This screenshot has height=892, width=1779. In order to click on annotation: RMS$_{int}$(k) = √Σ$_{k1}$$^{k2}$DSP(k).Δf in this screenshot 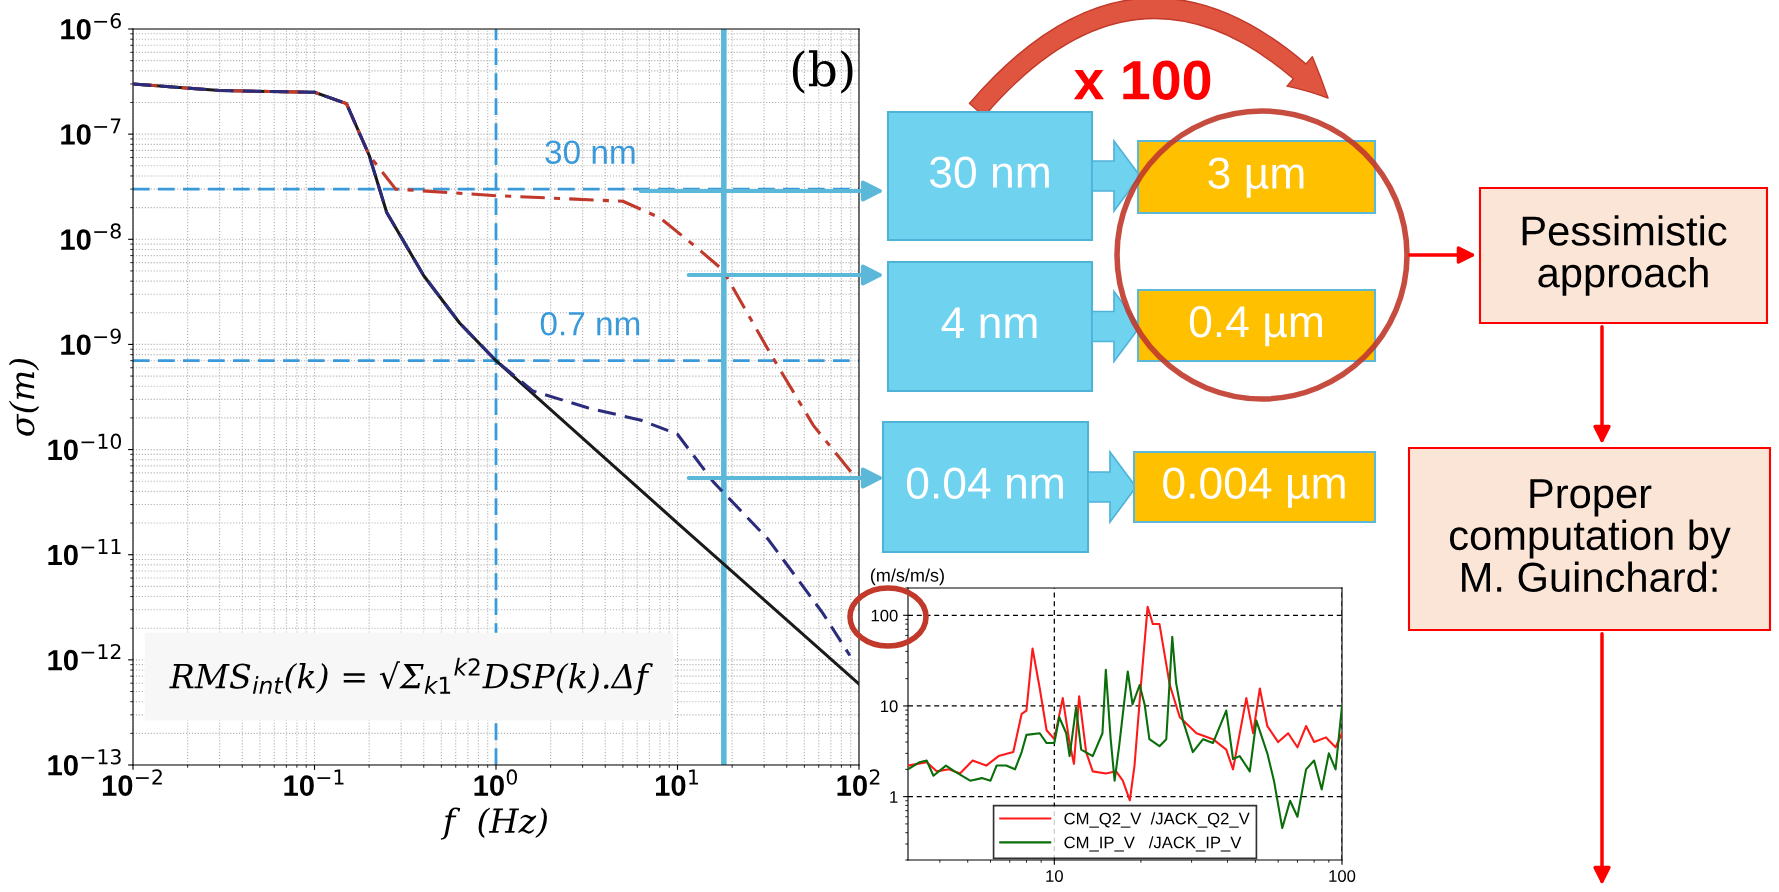, I will do `click(411, 676)`.